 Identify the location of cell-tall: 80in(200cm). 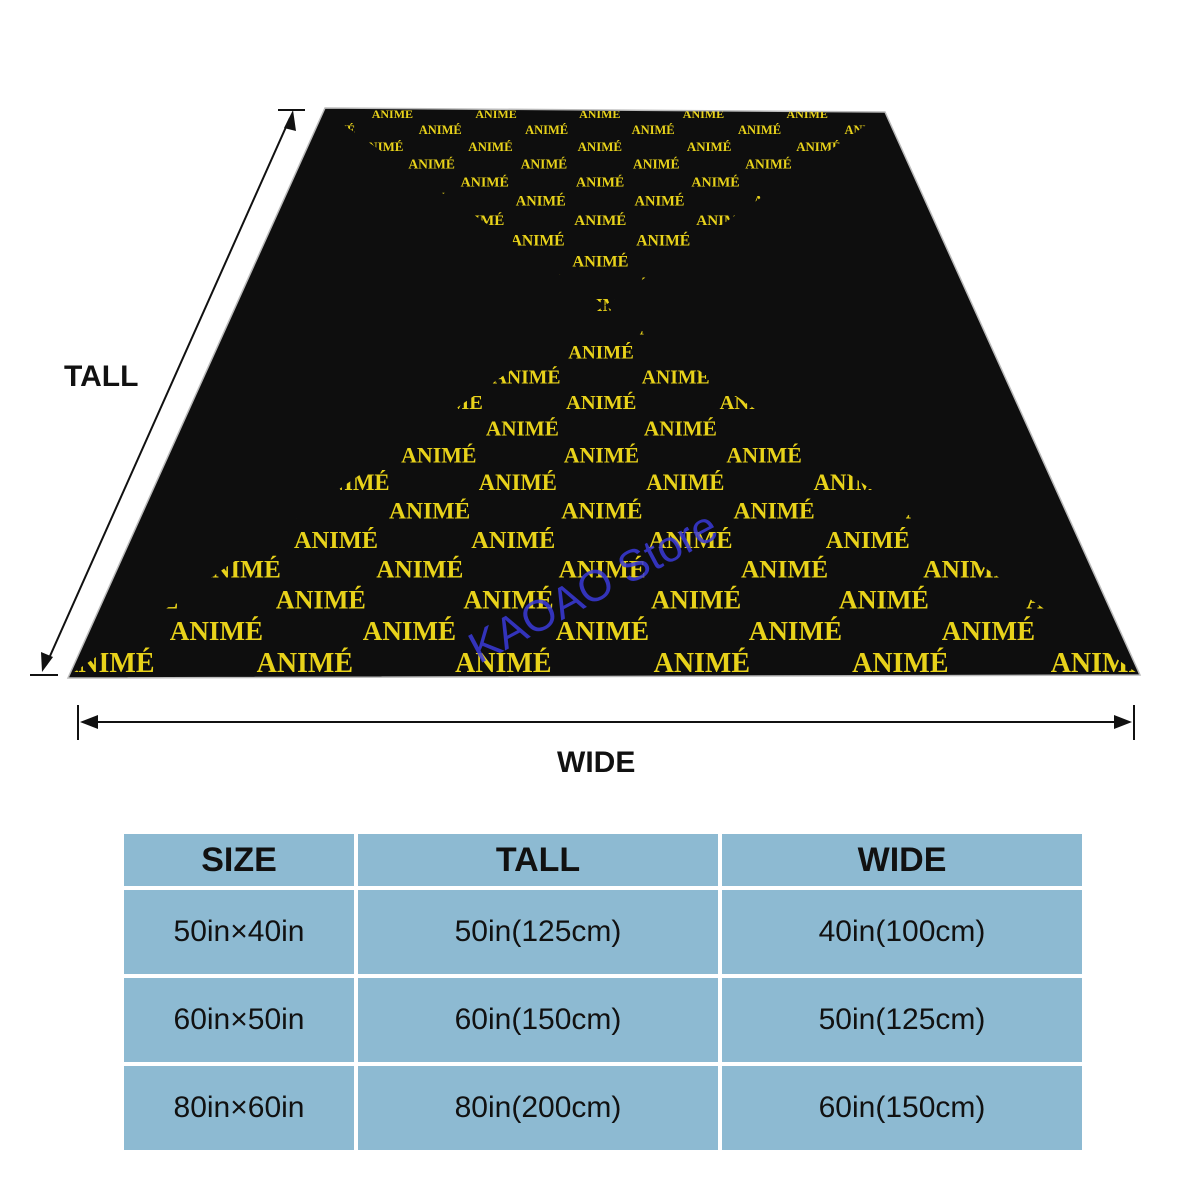
(538, 1108).